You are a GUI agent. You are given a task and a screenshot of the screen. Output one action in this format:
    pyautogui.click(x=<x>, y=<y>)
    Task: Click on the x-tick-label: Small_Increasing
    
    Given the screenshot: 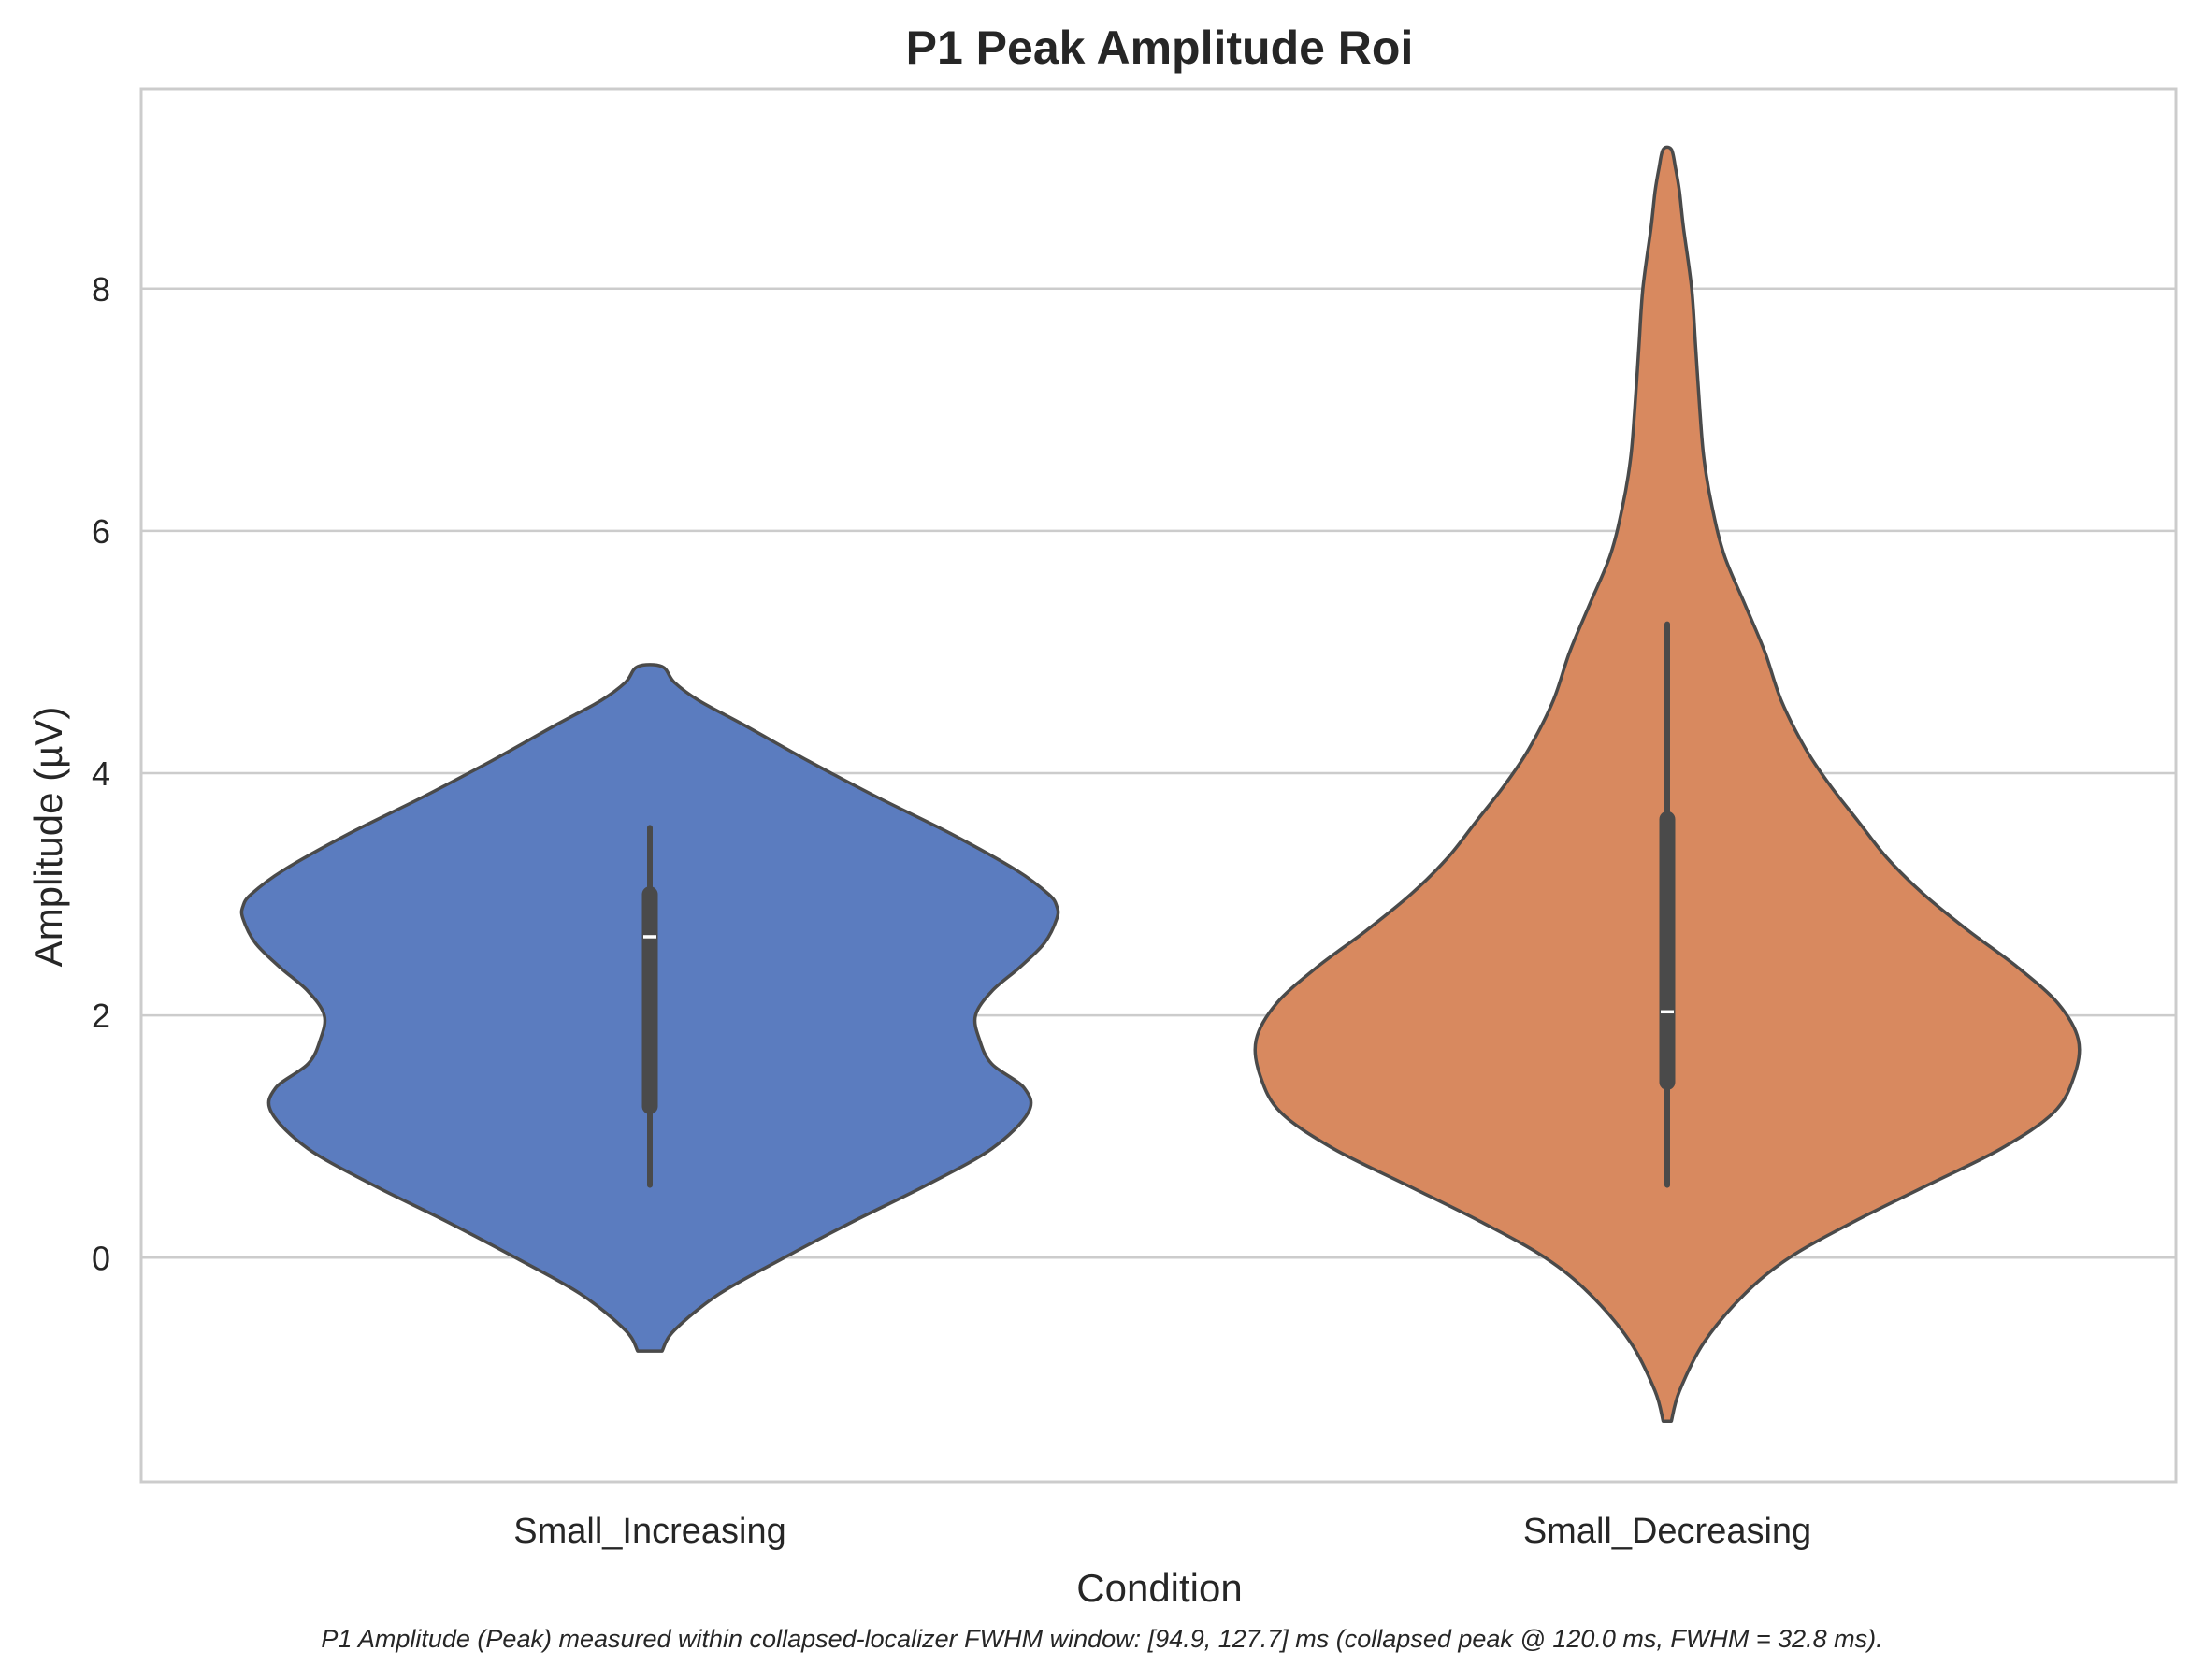 What is the action you would take?
    pyautogui.click(x=649, y=1531)
    